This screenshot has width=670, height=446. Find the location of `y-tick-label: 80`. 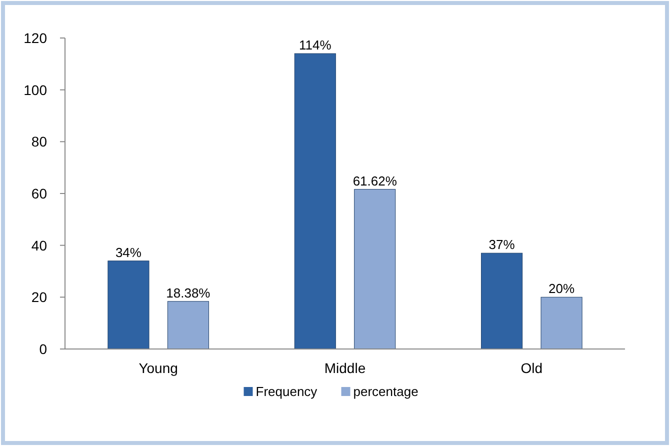

y-tick-label: 80 is located at coordinates (39, 142).